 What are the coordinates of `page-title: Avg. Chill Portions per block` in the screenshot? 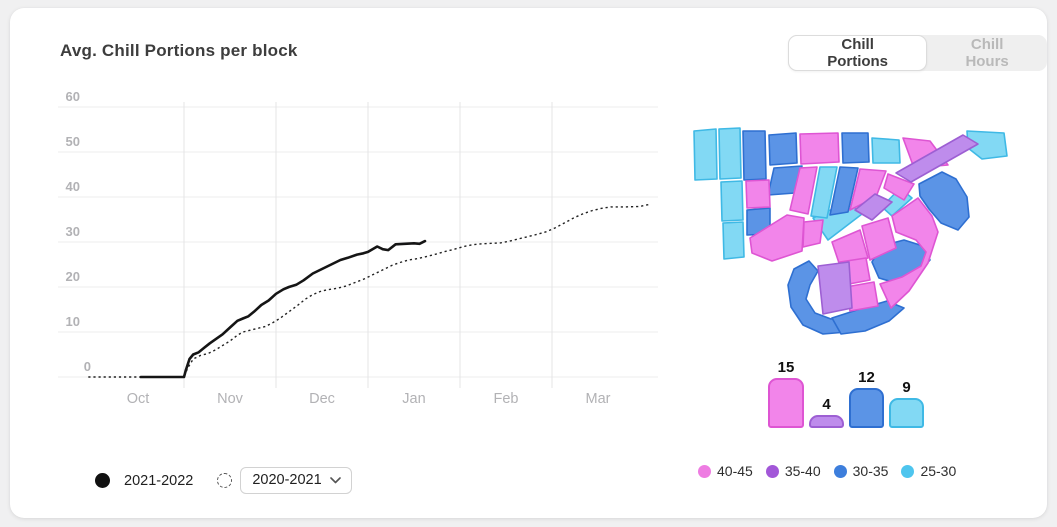 It's located at (179, 50).